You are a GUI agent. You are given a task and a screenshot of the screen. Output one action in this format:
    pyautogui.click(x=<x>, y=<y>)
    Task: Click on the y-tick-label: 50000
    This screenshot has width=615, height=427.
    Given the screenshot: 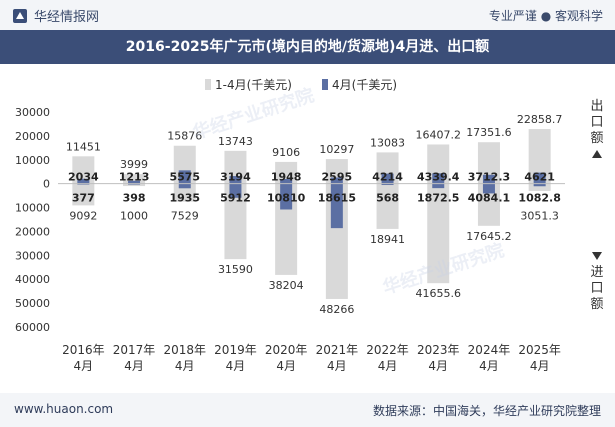 What is the action you would take?
    pyautogui.click(x=32, y=303)
    